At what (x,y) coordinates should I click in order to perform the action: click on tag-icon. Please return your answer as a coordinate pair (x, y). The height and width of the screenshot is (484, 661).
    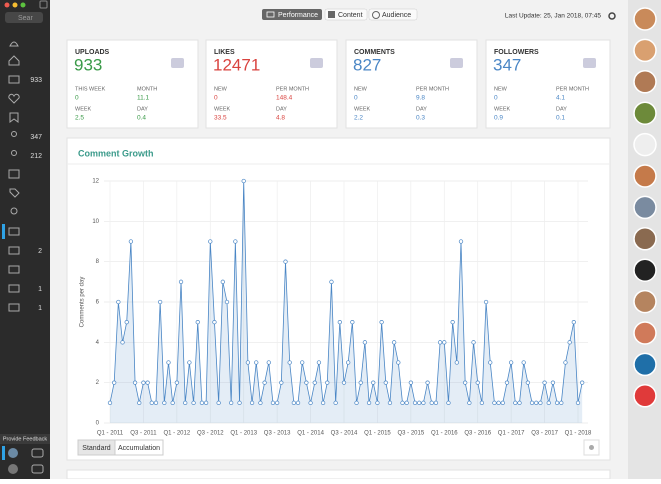
    Looking at the image, I should click on (14, 193).